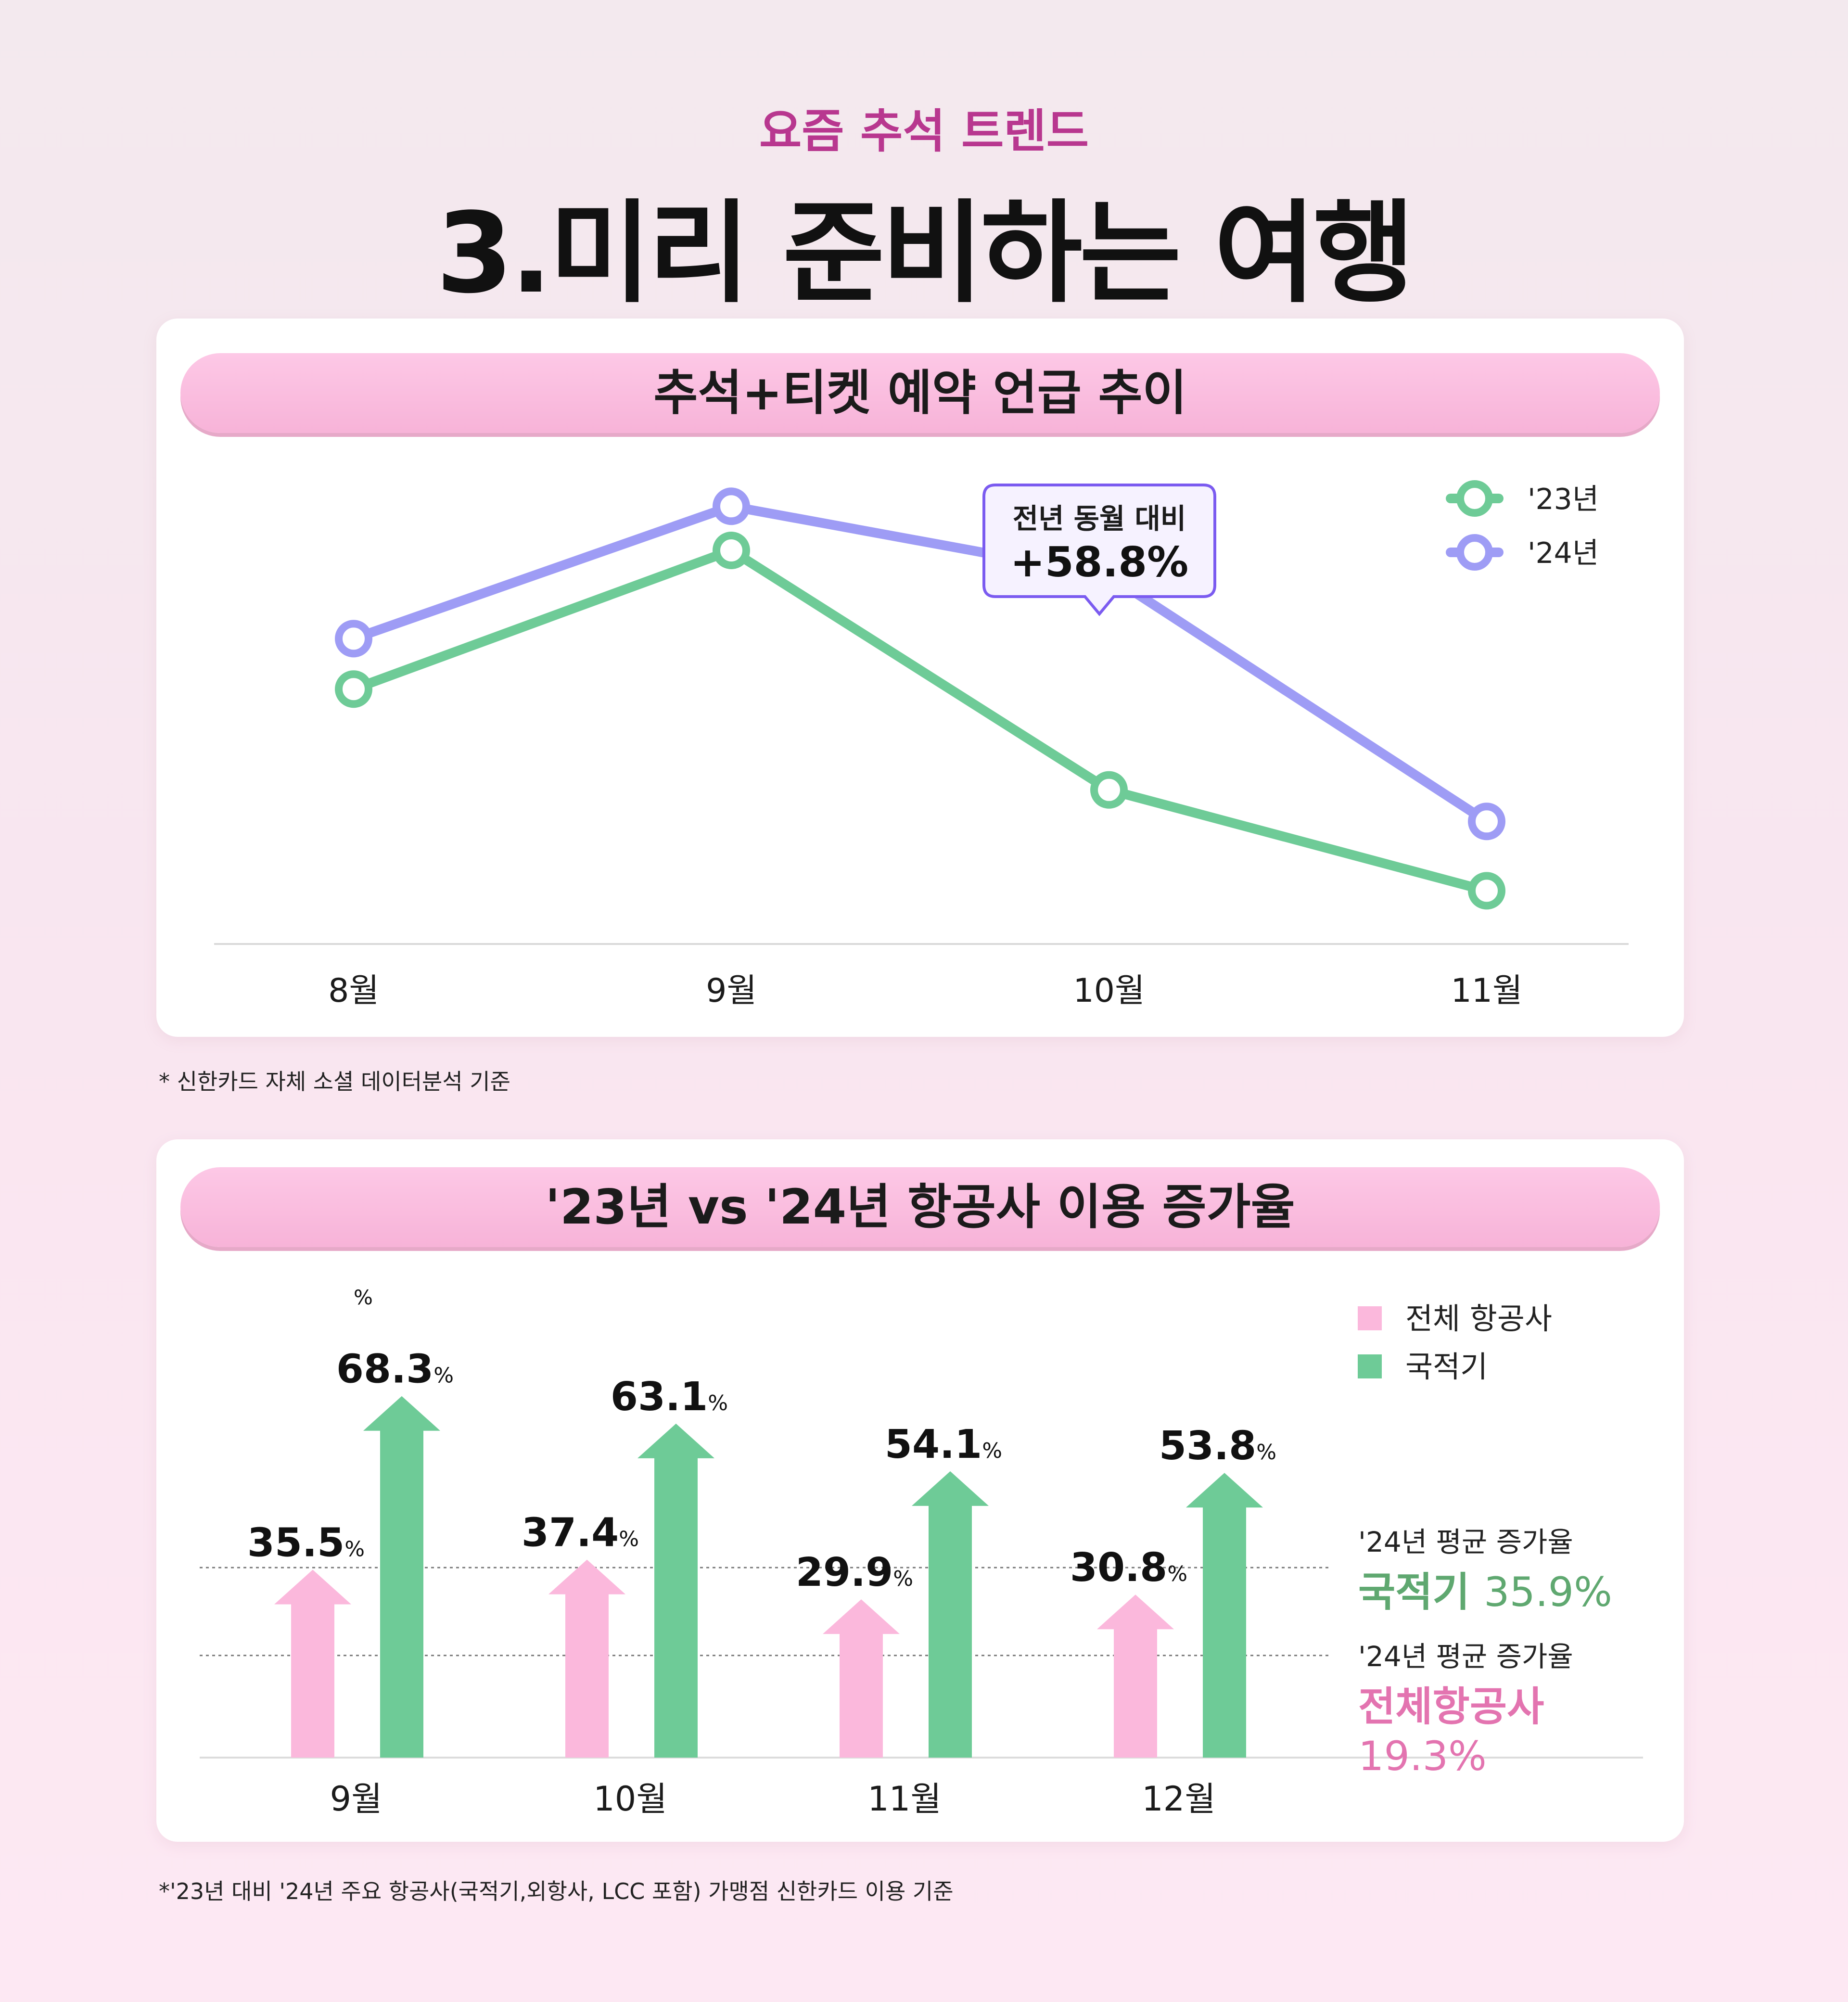 This screenshot has width=1848, height=2002. I want to click on callout-bubble, so click(1099, 550).